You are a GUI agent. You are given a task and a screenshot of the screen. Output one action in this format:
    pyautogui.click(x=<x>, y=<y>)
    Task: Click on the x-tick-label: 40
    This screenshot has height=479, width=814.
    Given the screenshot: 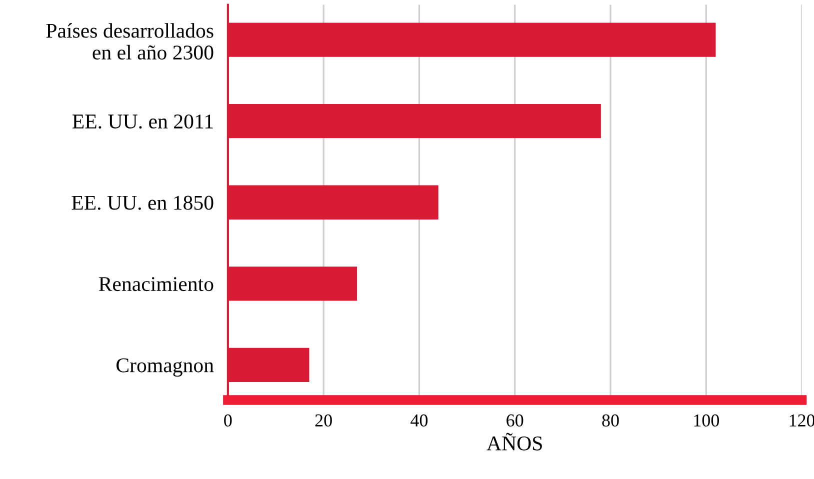 What is the action you would take?
    pyautogui.click(x=419, y=420)
    